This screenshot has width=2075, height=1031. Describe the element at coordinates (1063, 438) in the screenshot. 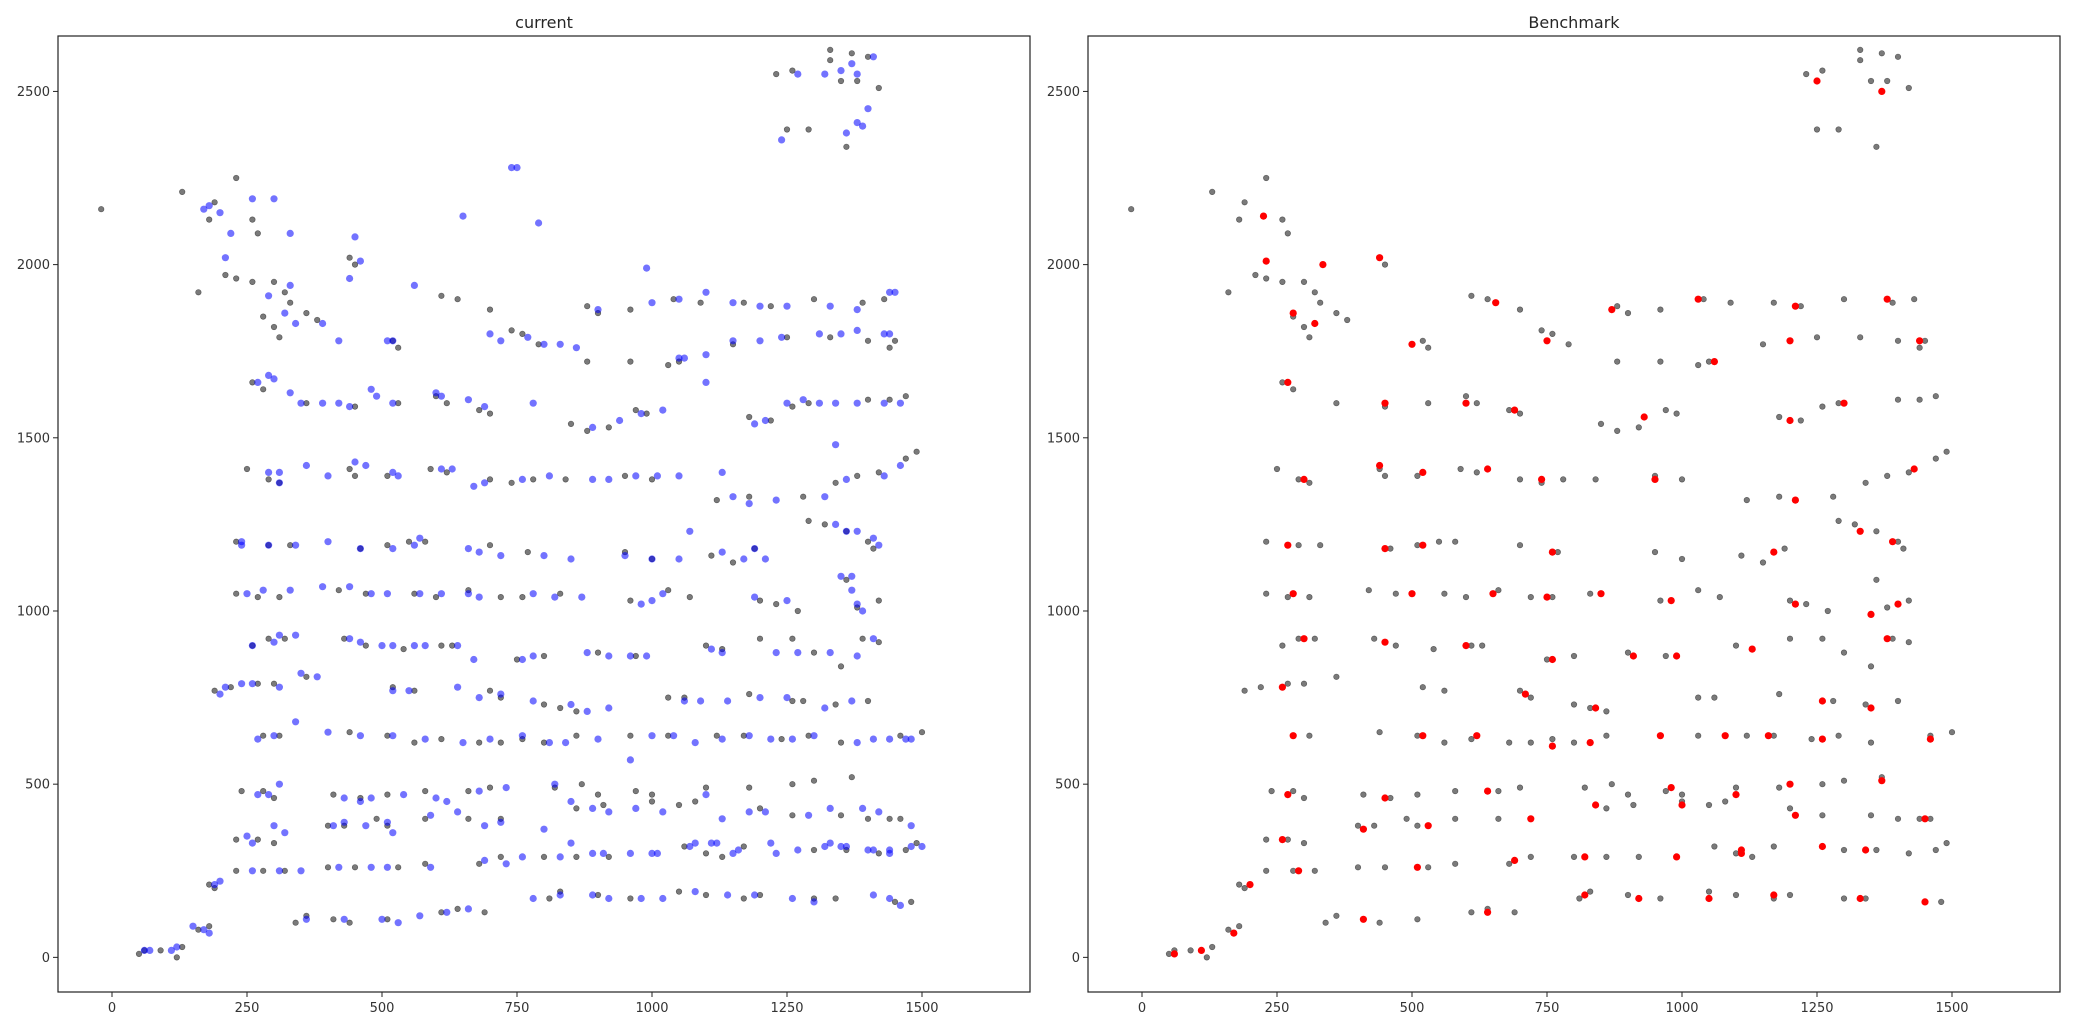

I see `y-tick-label: 1500` at that location.